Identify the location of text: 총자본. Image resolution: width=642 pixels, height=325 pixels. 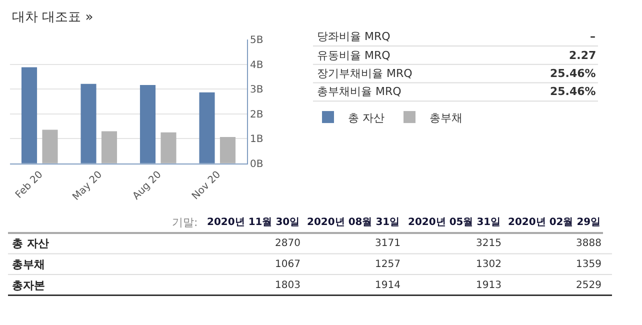
(28, 285).